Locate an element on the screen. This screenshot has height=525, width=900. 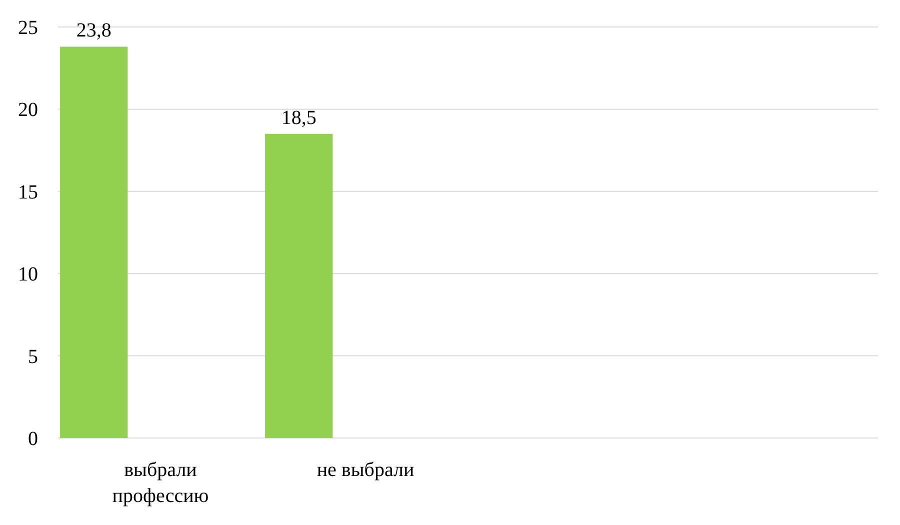
y-tick-label: 20 is located at coordinates (28, 110).